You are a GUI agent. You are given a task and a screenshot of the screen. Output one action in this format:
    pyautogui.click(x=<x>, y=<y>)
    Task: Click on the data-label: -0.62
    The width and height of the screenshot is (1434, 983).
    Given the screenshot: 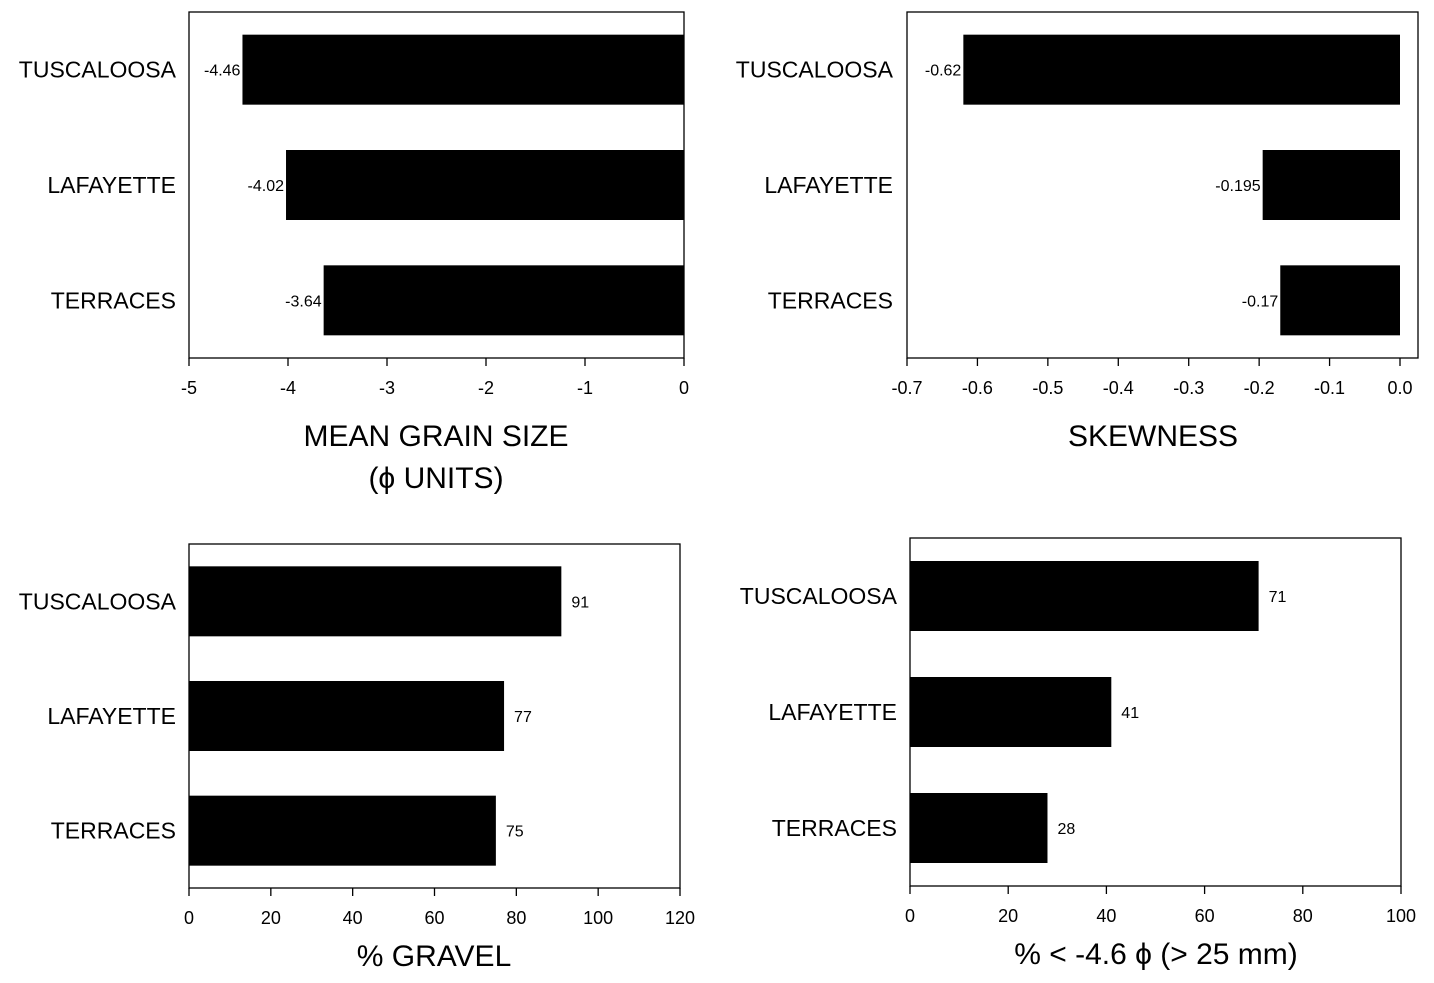 What is the action you would take?
    pyautogui.click(x=943, y=71)
    